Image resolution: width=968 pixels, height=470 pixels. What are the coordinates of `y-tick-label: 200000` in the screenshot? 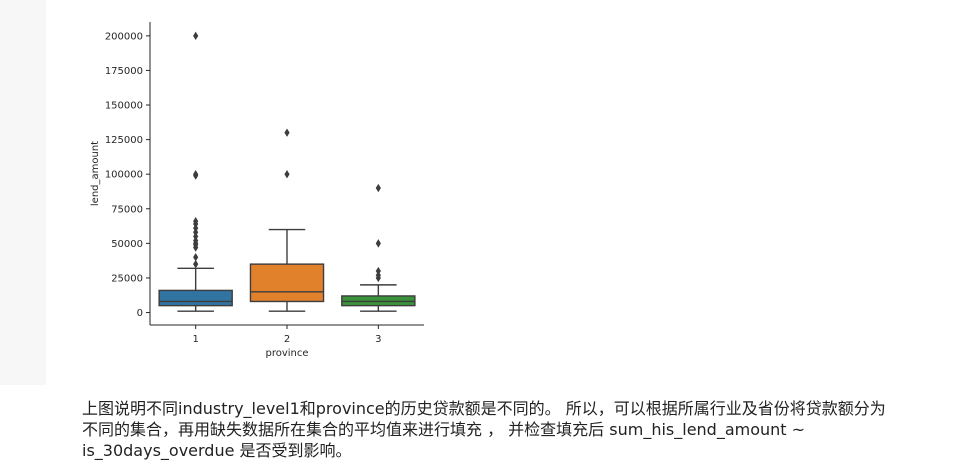 It's located at (124, 36).